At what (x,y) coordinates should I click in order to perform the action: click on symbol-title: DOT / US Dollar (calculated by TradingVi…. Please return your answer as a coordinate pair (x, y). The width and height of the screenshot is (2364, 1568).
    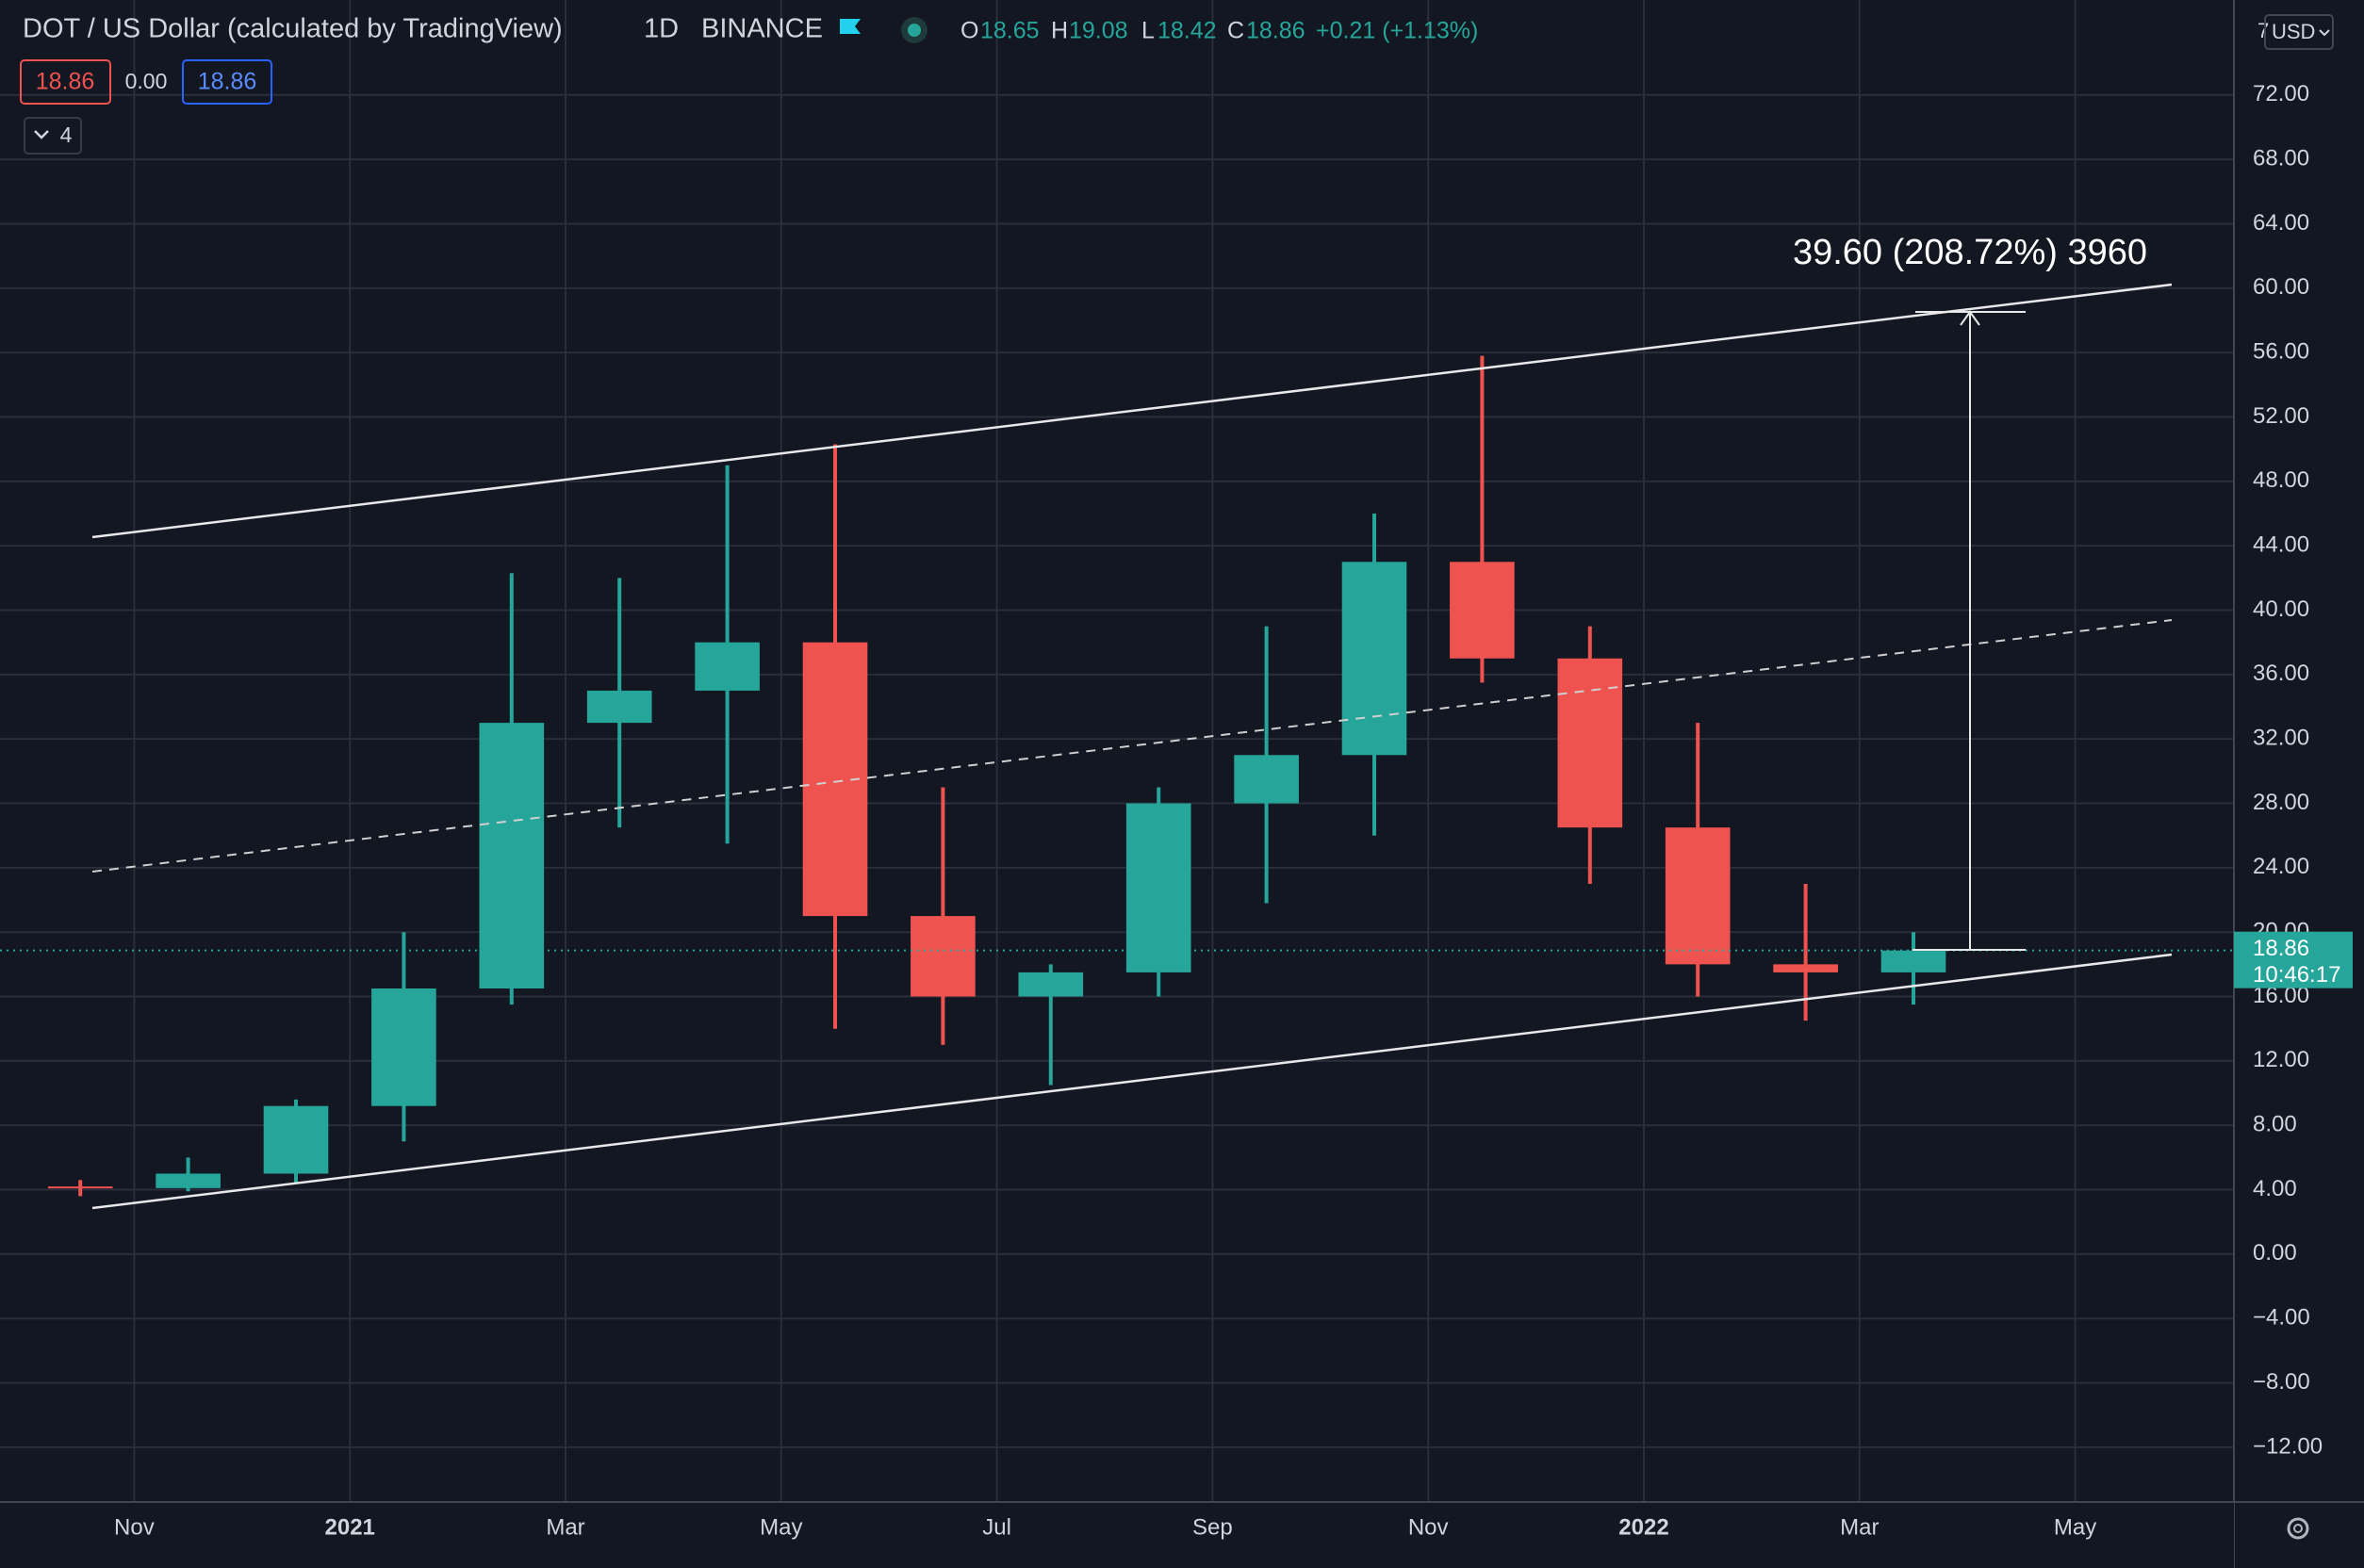
    Looking at the image, I should click on (293, 29).